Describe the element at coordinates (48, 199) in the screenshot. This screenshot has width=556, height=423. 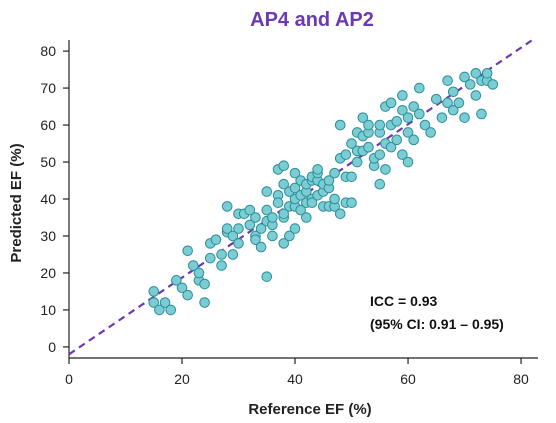
I see `y-tick-label: 40` at that location.